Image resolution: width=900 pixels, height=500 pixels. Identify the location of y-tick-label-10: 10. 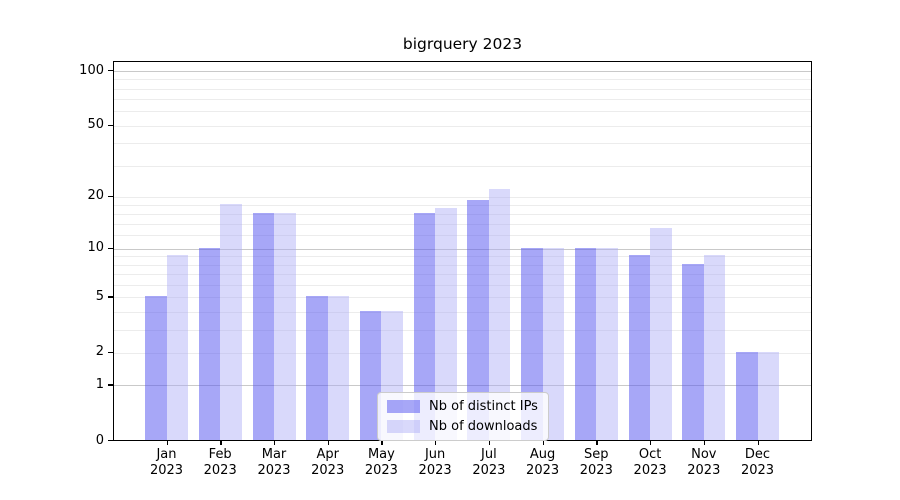
(95, 248).